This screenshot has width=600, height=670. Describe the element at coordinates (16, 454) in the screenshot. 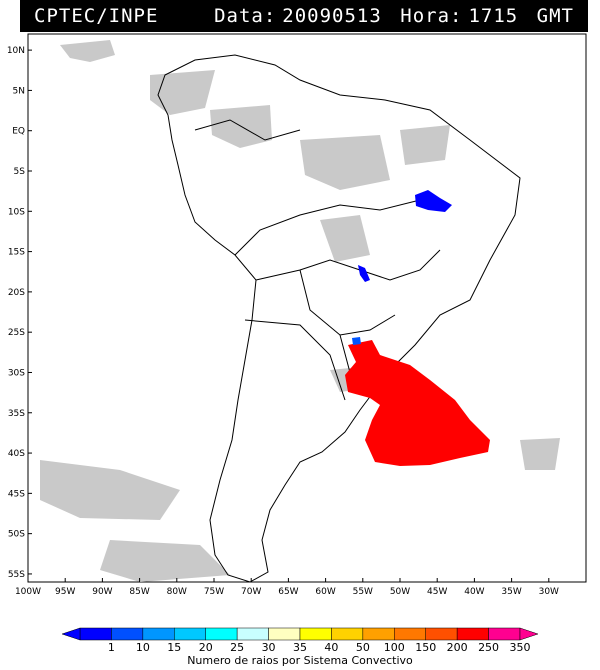

I see `lat-tick-label: 40S` at that location.